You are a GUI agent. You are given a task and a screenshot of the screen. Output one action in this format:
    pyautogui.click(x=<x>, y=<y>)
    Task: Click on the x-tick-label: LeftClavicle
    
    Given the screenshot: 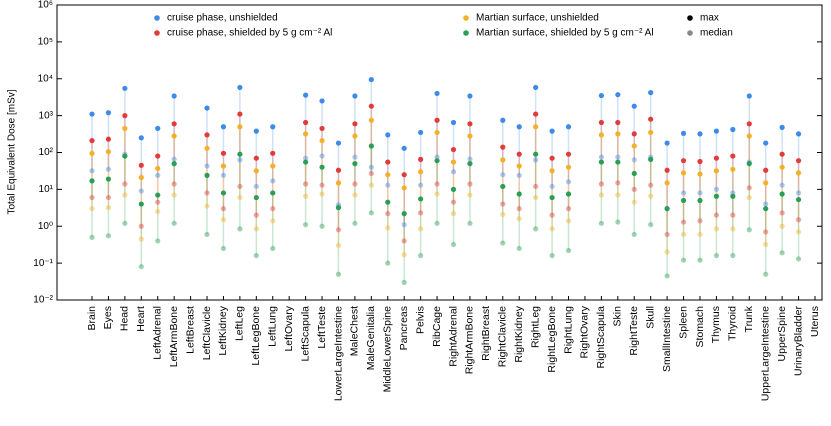 What is the action you would take?
    pyautogui.click(x=207, y=333)
    